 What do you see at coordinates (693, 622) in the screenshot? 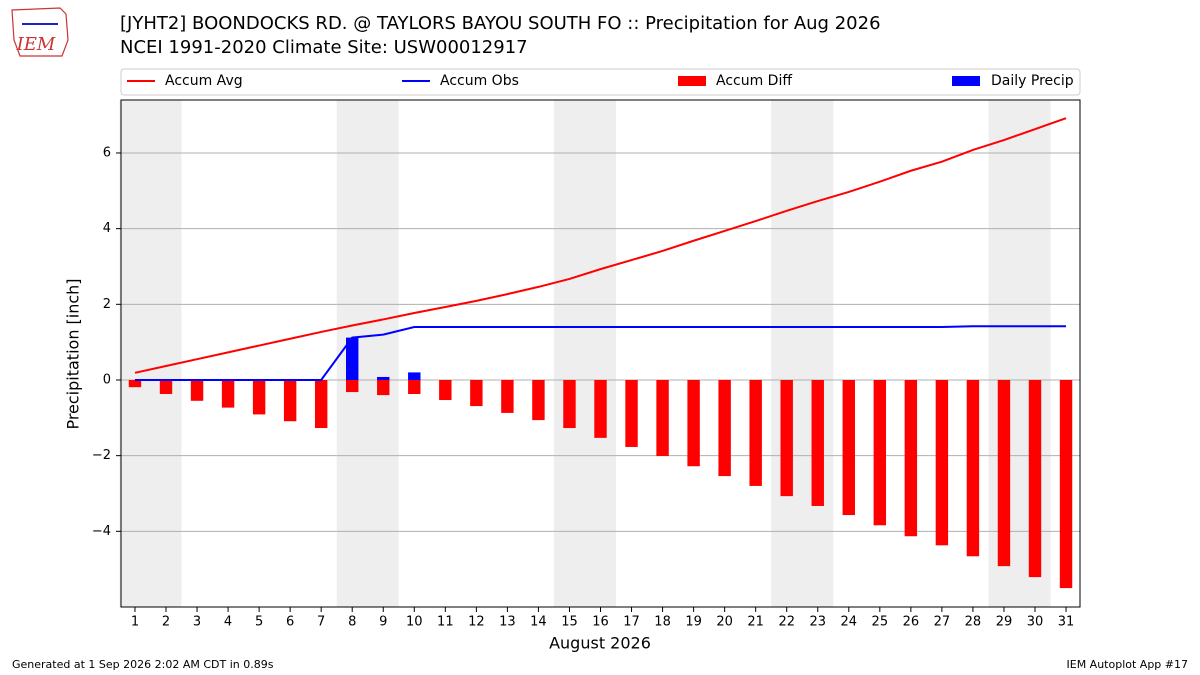
I see `x-tick-label: 19` at bounding box center [693, 622].